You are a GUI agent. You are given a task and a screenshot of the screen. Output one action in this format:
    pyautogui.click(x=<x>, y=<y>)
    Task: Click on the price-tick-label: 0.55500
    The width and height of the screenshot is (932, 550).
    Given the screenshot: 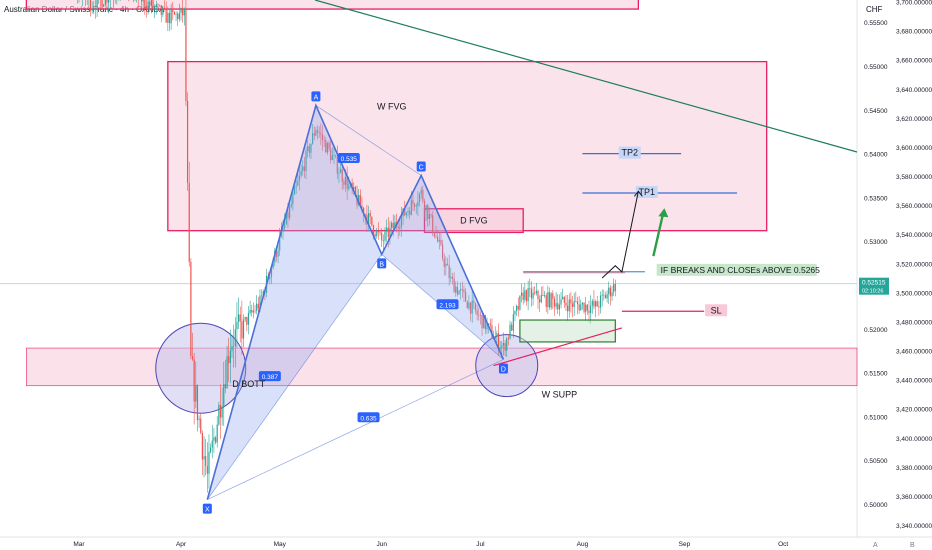 What is the action you would take?
    pyautogui.click(x=876, y=23)
    